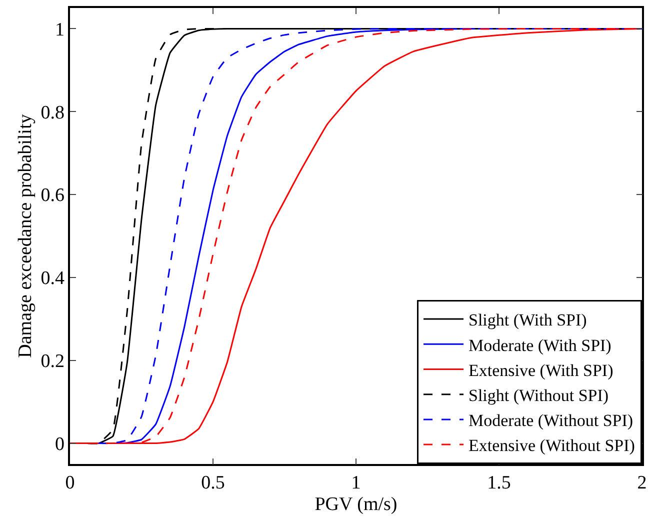 This screenshot has height=517, width=653. Describe the element at coordinates (499, 483) in the screenshot. I see `x-tick-label: 1.5` at that location.